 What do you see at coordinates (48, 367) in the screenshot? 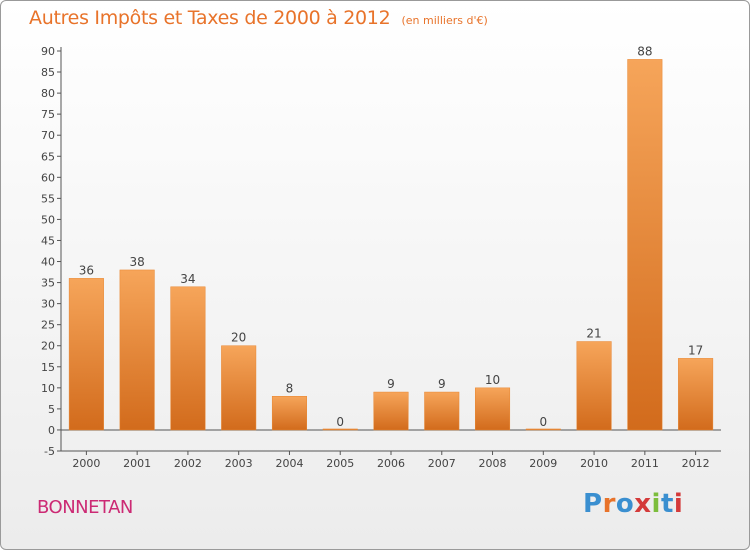
I see `y-tick-label: 15` at bounding box center [48, 367].